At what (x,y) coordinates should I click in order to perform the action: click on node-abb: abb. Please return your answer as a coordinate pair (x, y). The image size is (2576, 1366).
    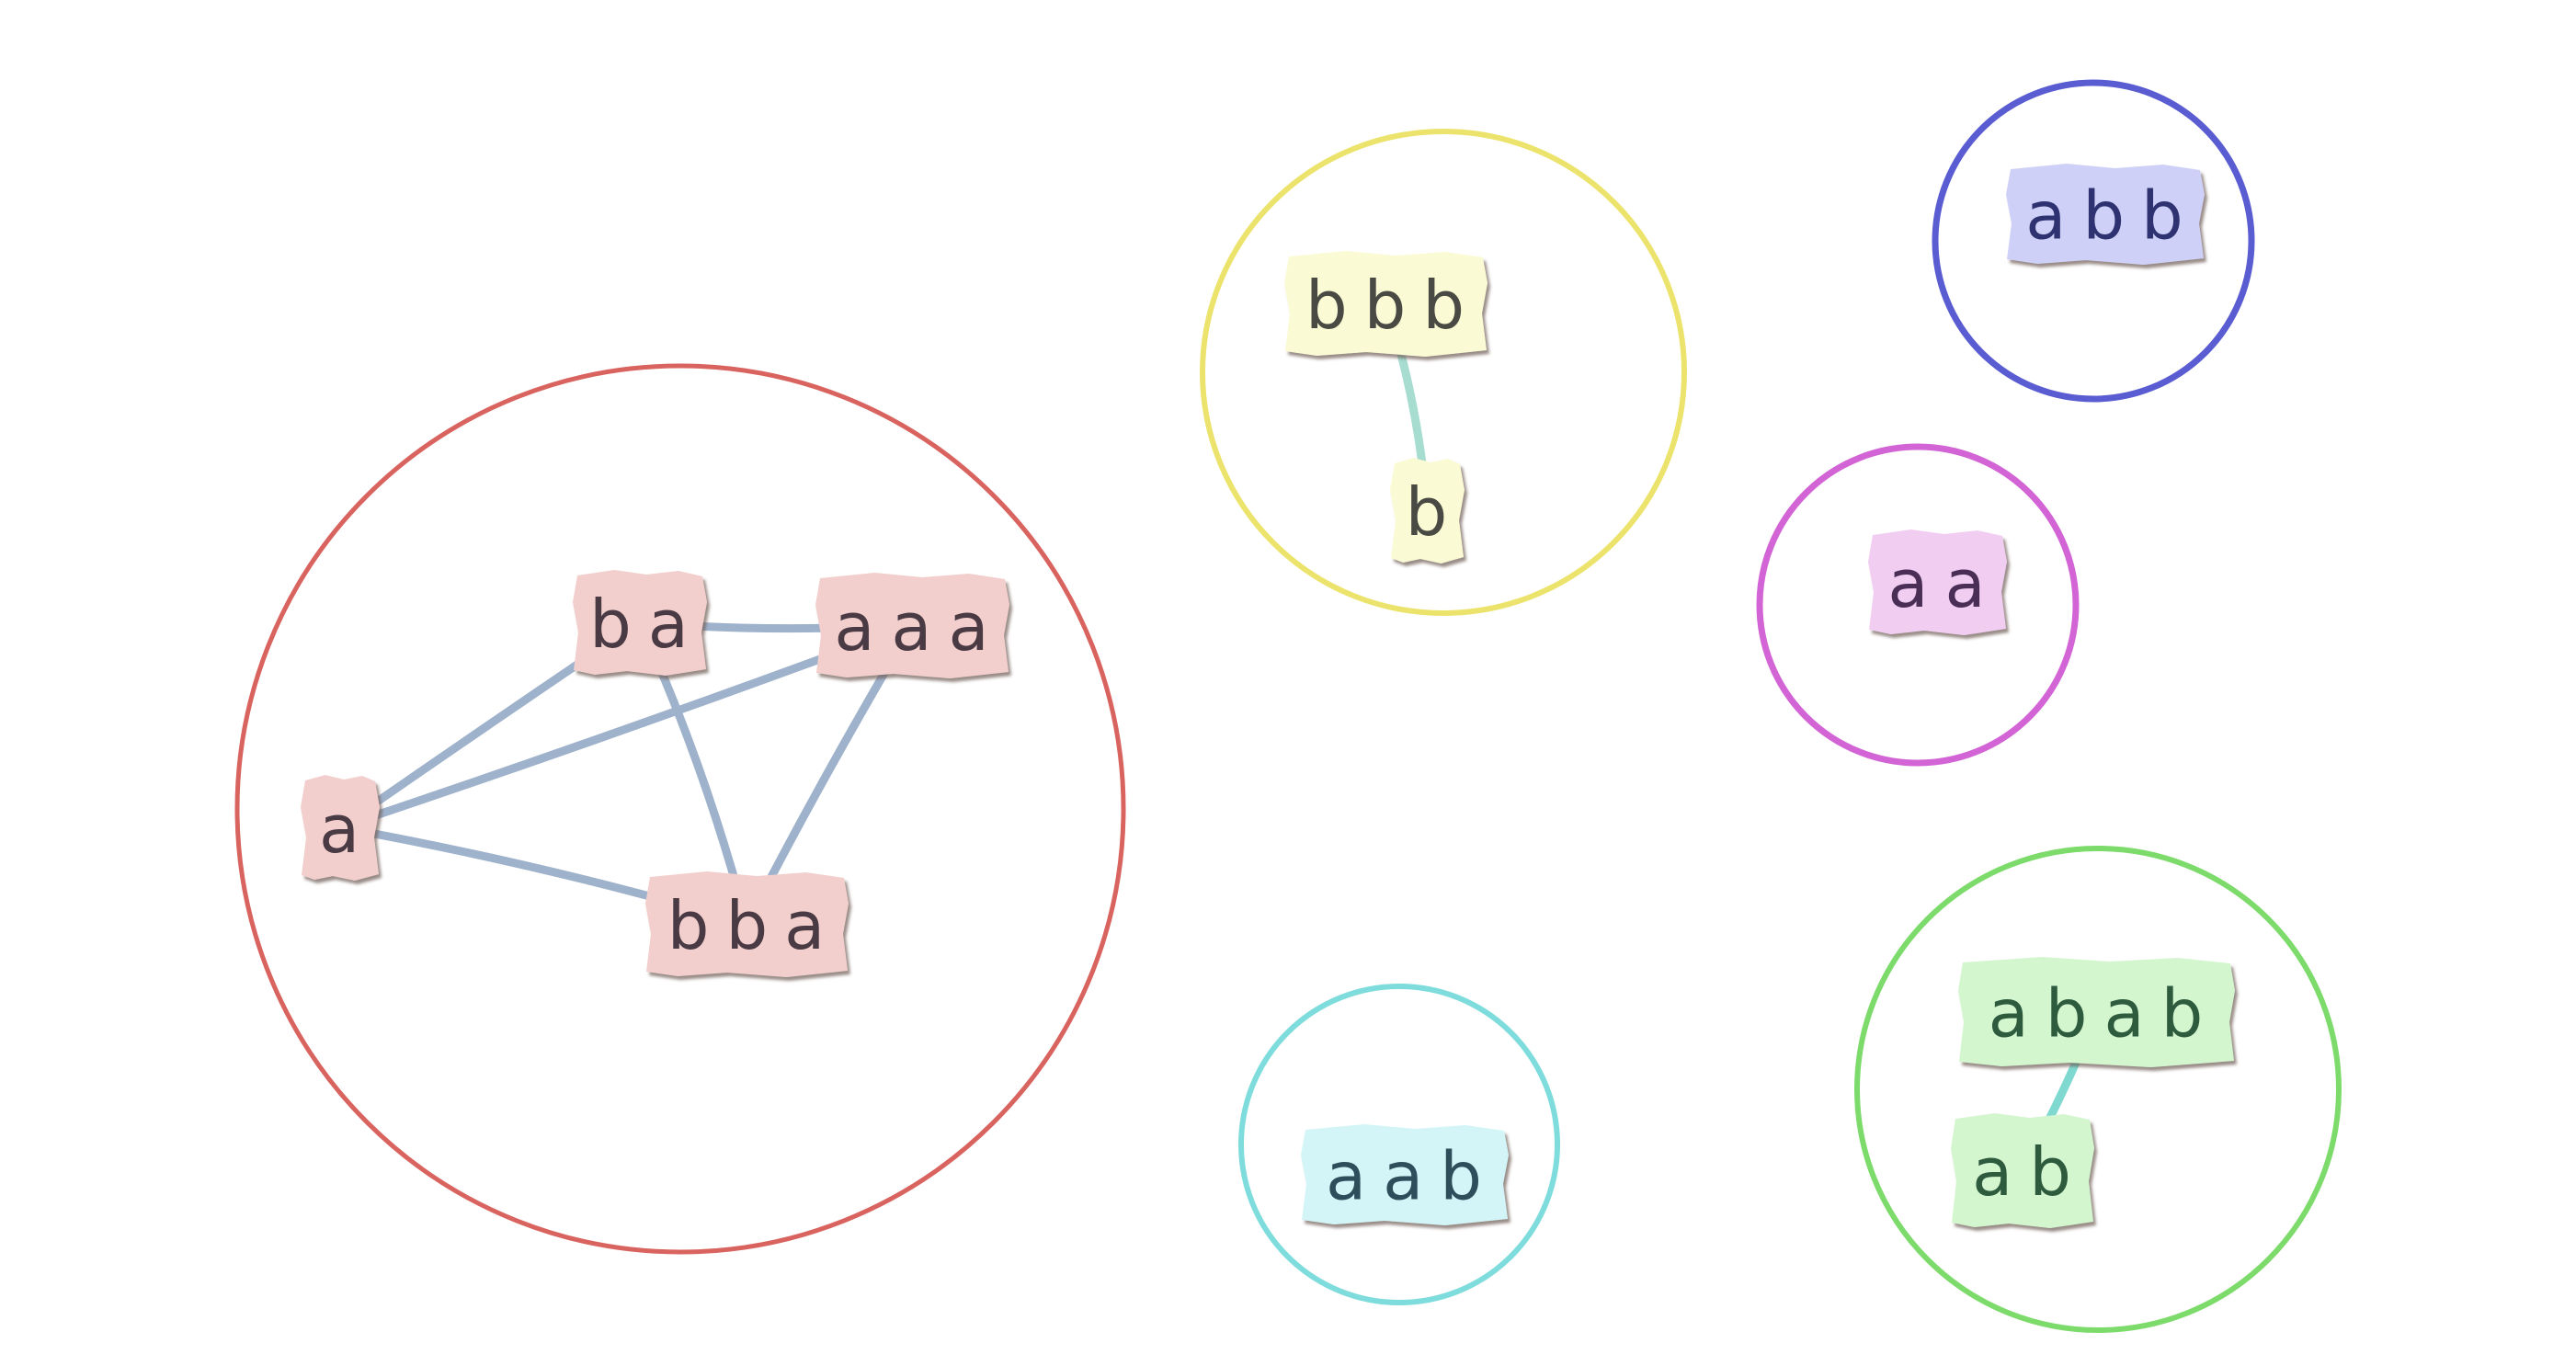
    Looking at the image, I should click on (2105, 214).